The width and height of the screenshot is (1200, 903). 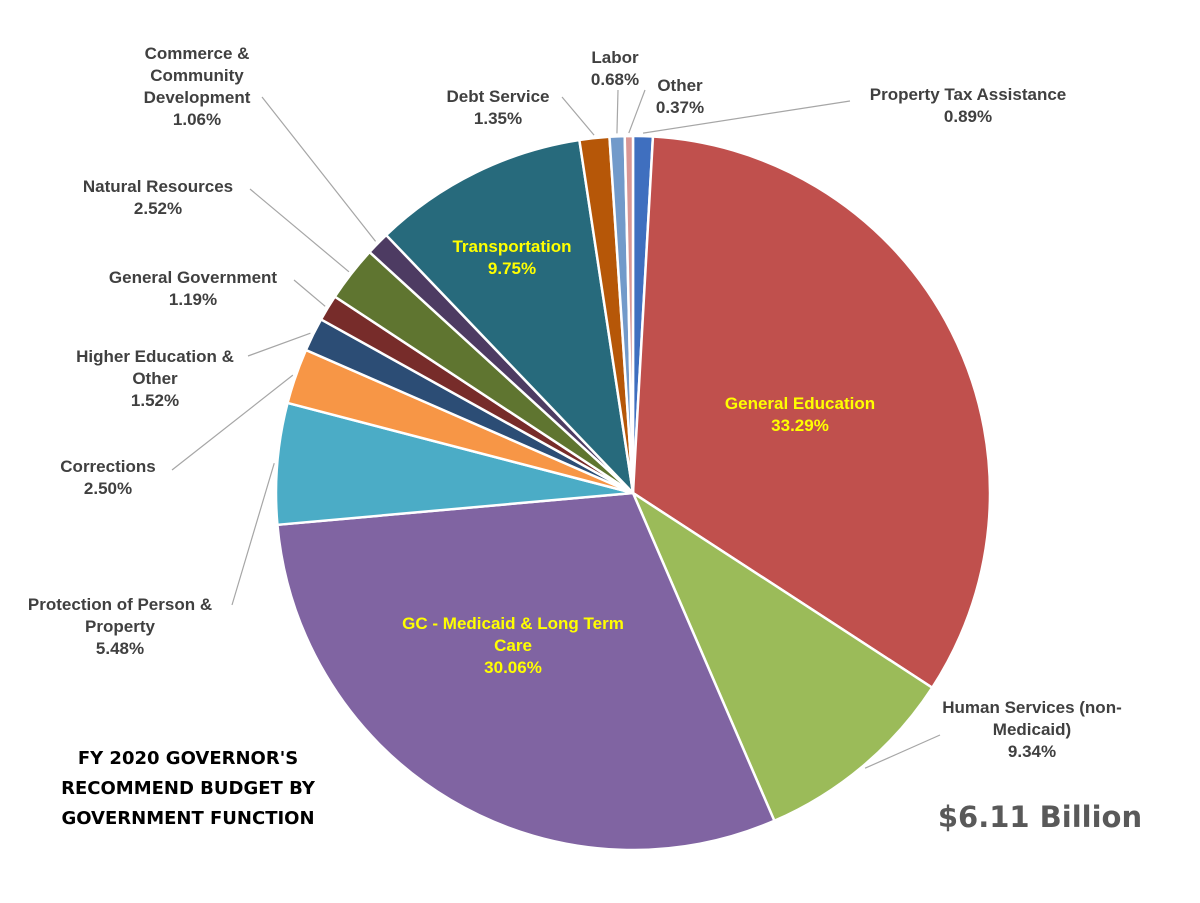 I want to click on slice-label: General Government 1.19%, so click(x=193, y=289).